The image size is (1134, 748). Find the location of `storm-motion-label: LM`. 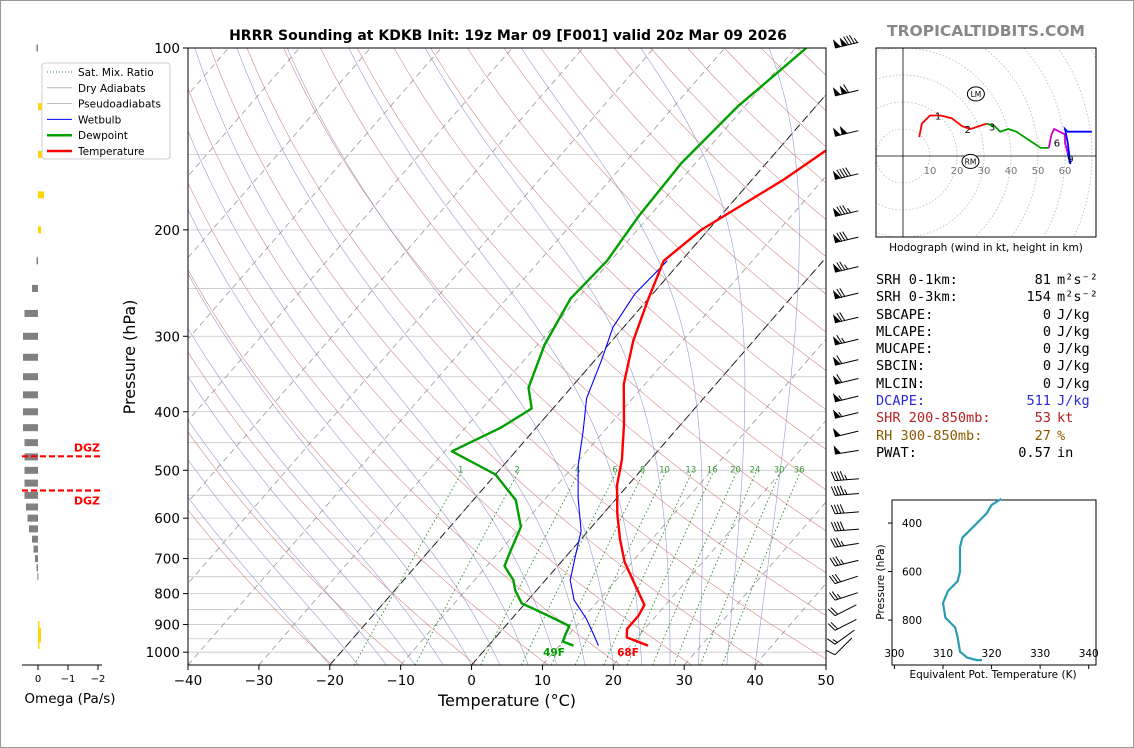

storm-motion-label: LM is located at coordinates (976, 94).